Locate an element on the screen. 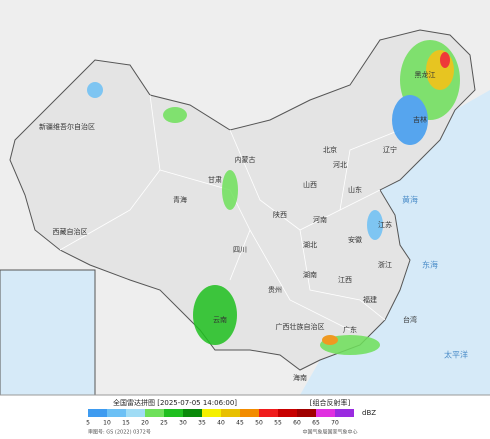 The width and height of the screenshot is (490, 439). region-label: 湖北 is located at coordinates (310, 244).